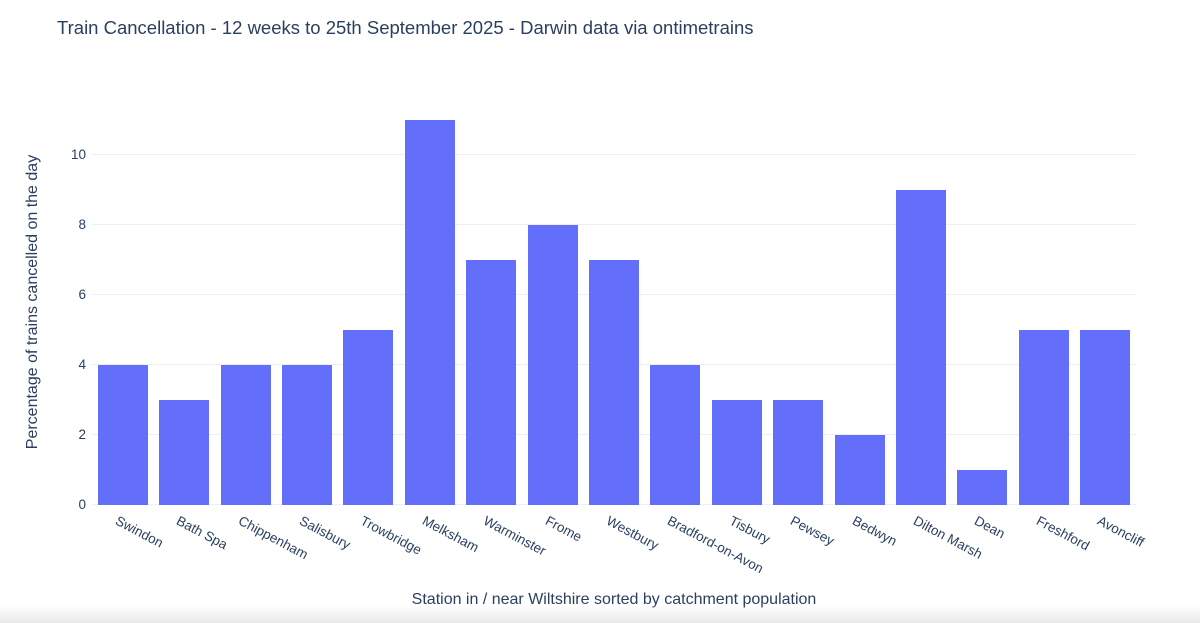 The image size is (1200, 623). Describe the element at coordinates (202, 533) in the screenshot. I see `x-tick-label: Bath Spa` at that location.